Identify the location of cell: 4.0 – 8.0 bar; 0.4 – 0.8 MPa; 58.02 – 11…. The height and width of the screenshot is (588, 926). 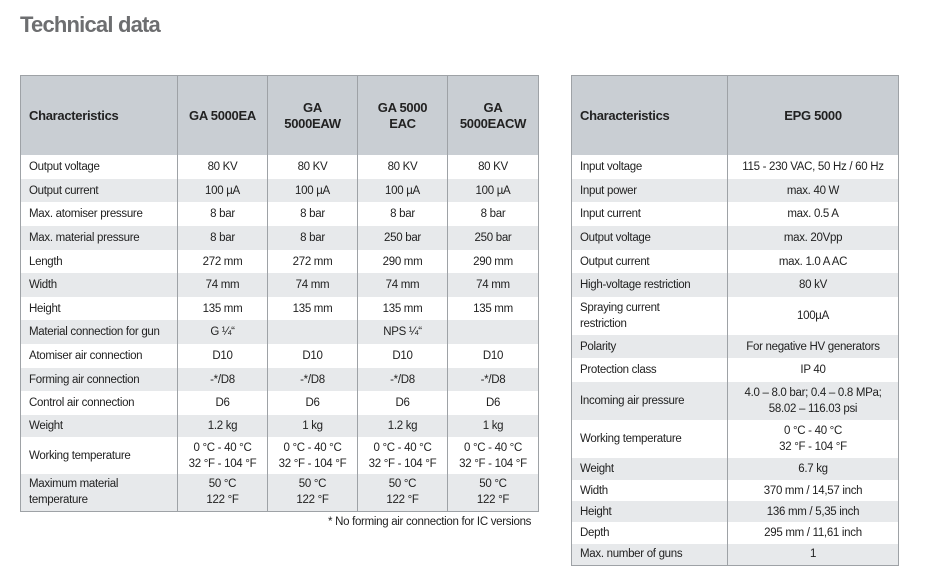
(813, 401).